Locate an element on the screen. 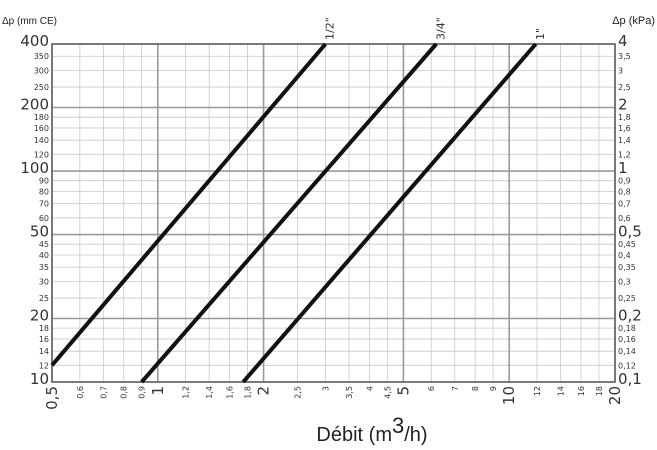 Image resolution: width=657 pixels, height=450 pixels. y-tick-label: 400 is located at coordinates (34, 41).